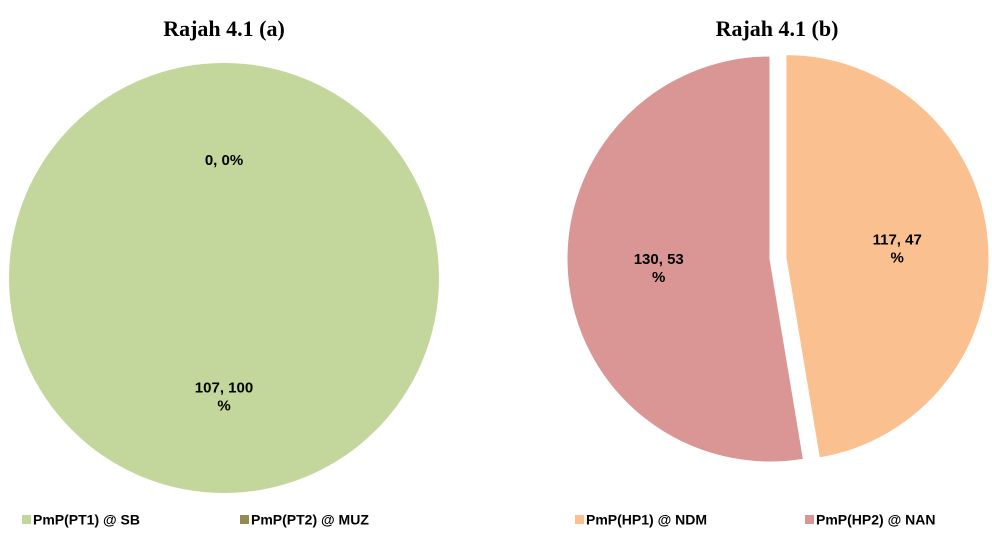 This screenshot has height=538, width=992. What do you see at coordinates (897, 248) in the screenshot?
I see `data-label: 117, 47%` at bounding box center [897, 248].